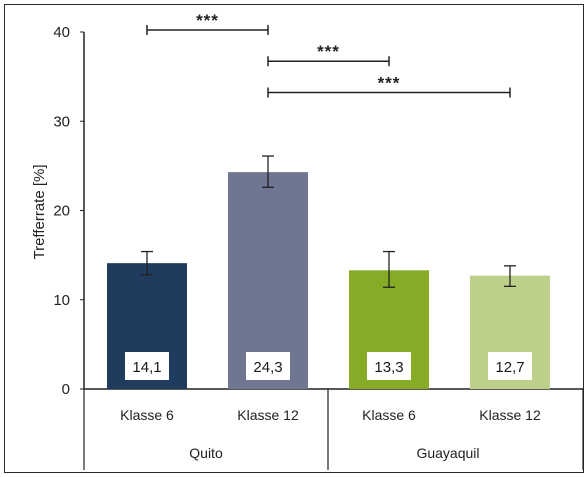  What do you see at coordinates (206, 453) in the screenshot?
I see `group-label: Quito` at bounding box center [206, 453].